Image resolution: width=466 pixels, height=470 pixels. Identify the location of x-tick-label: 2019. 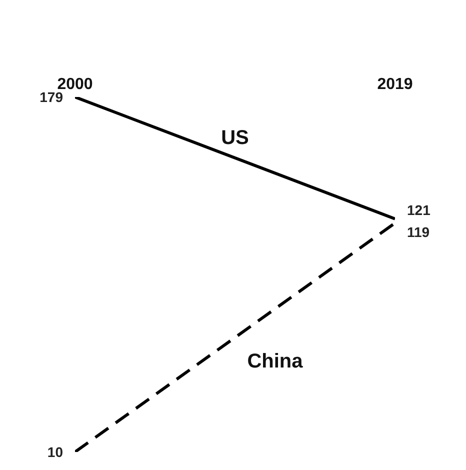
(395, 84).